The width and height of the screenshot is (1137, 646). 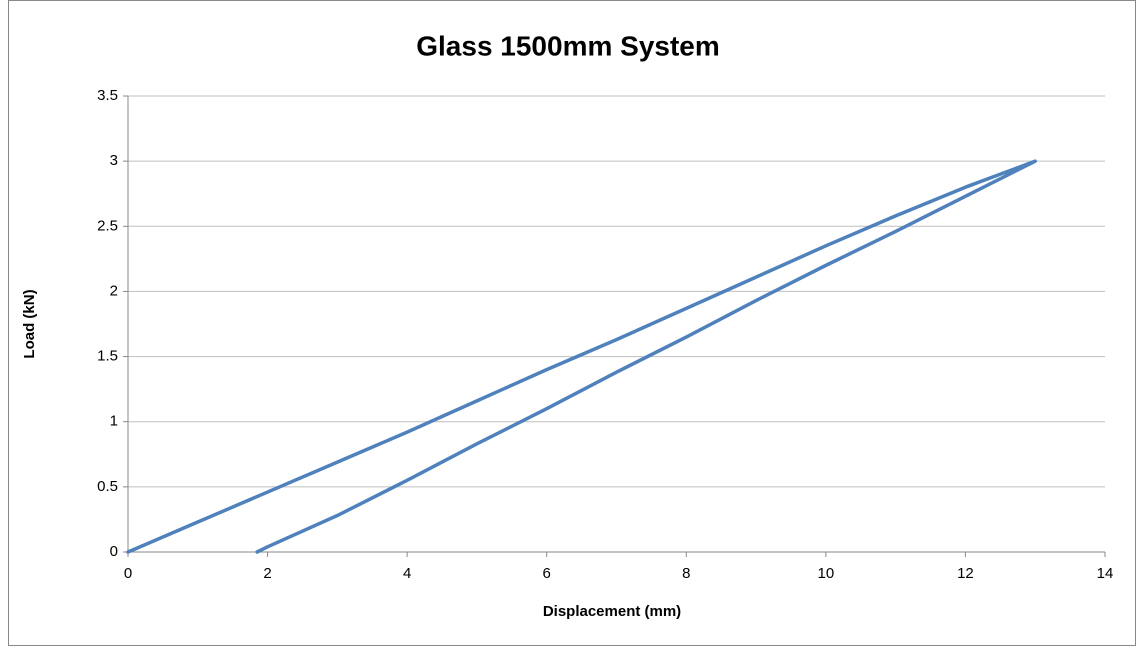 I want to click on chart-title: Glass 1500mm System, so click(x=568, y=45).